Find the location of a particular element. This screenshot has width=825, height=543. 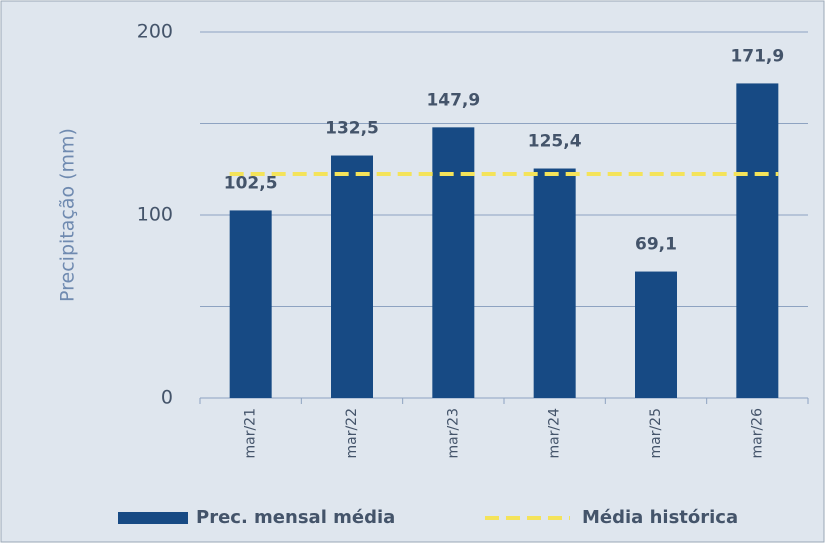

x-tick-label: mar/24 is located at coordinates (555, 433).